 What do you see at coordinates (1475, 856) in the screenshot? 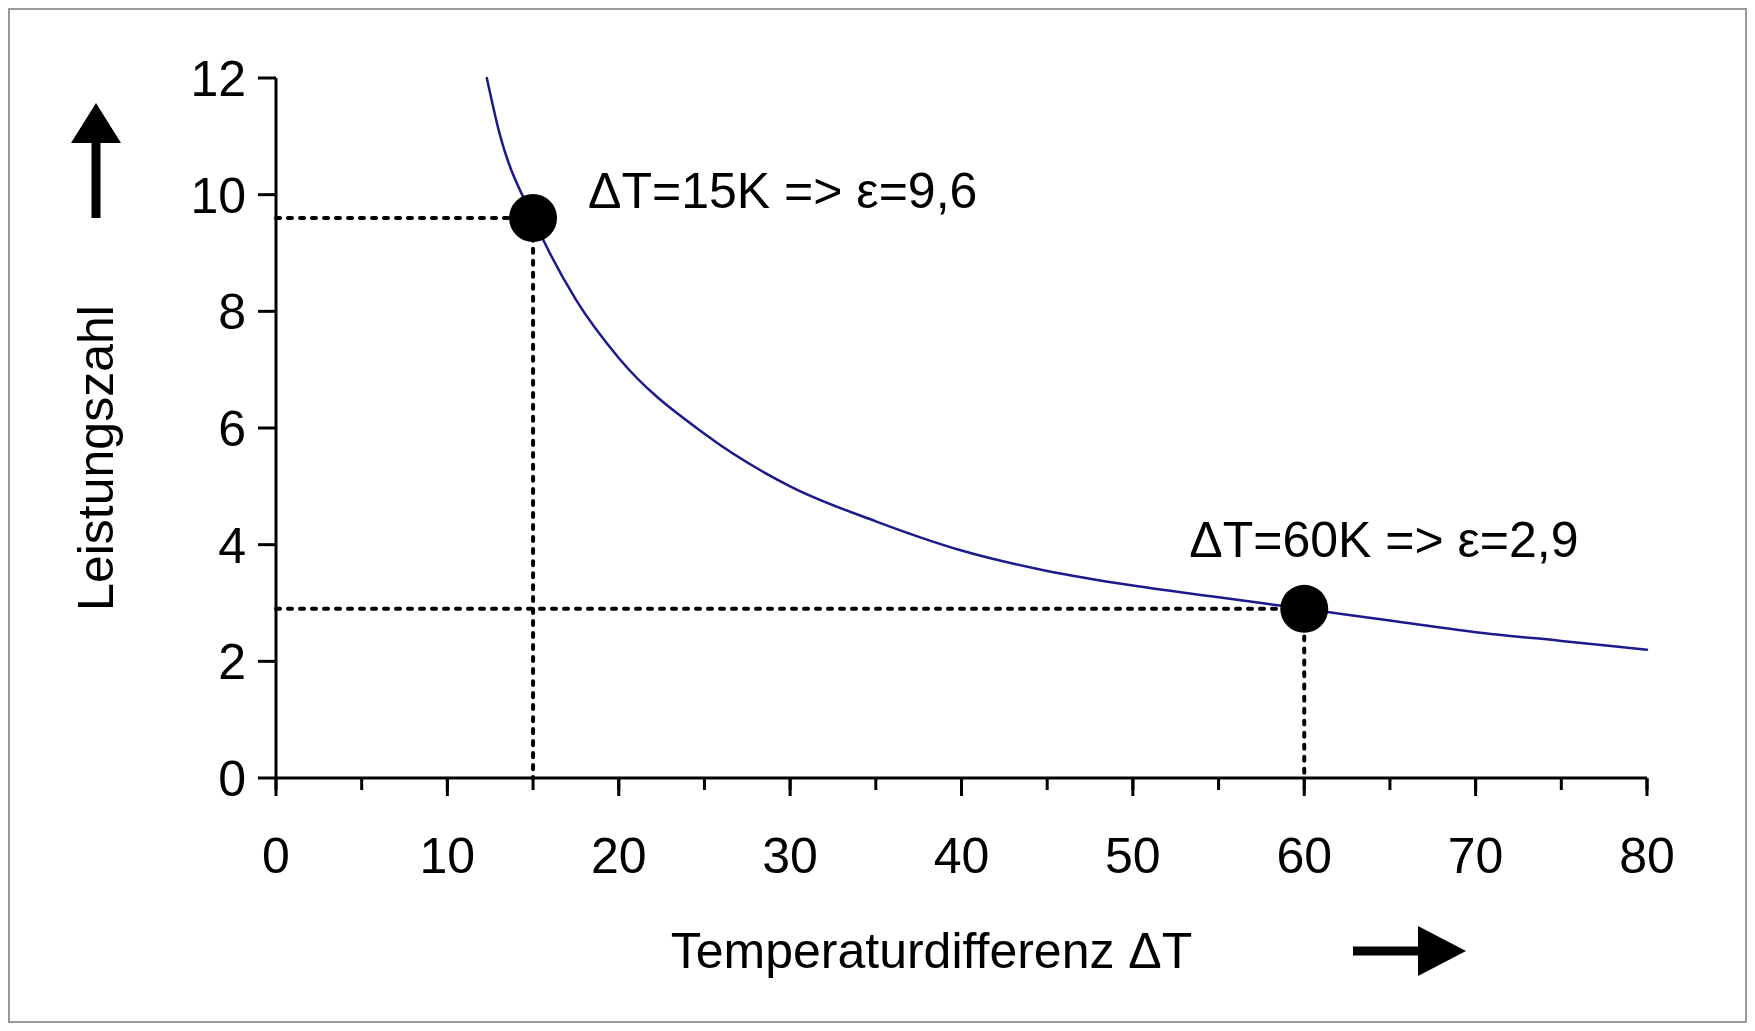
I see `x-tick-label: 70` at bounding box center [1475, 856].